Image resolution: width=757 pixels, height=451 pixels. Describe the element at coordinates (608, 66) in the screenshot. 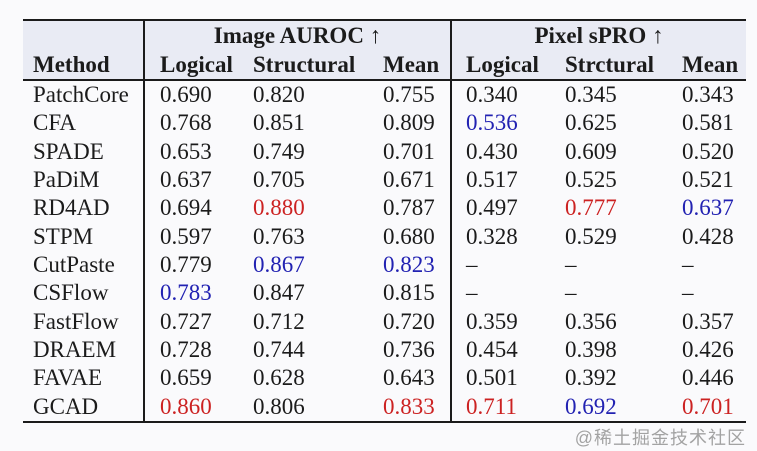

I see `col-header-pixel-structural: Strctural` at that location.